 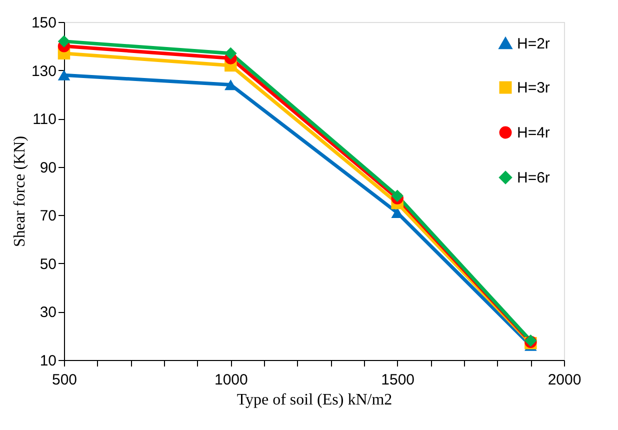 I want to click on y-tick-label: 110, so click(x=44, y=119).